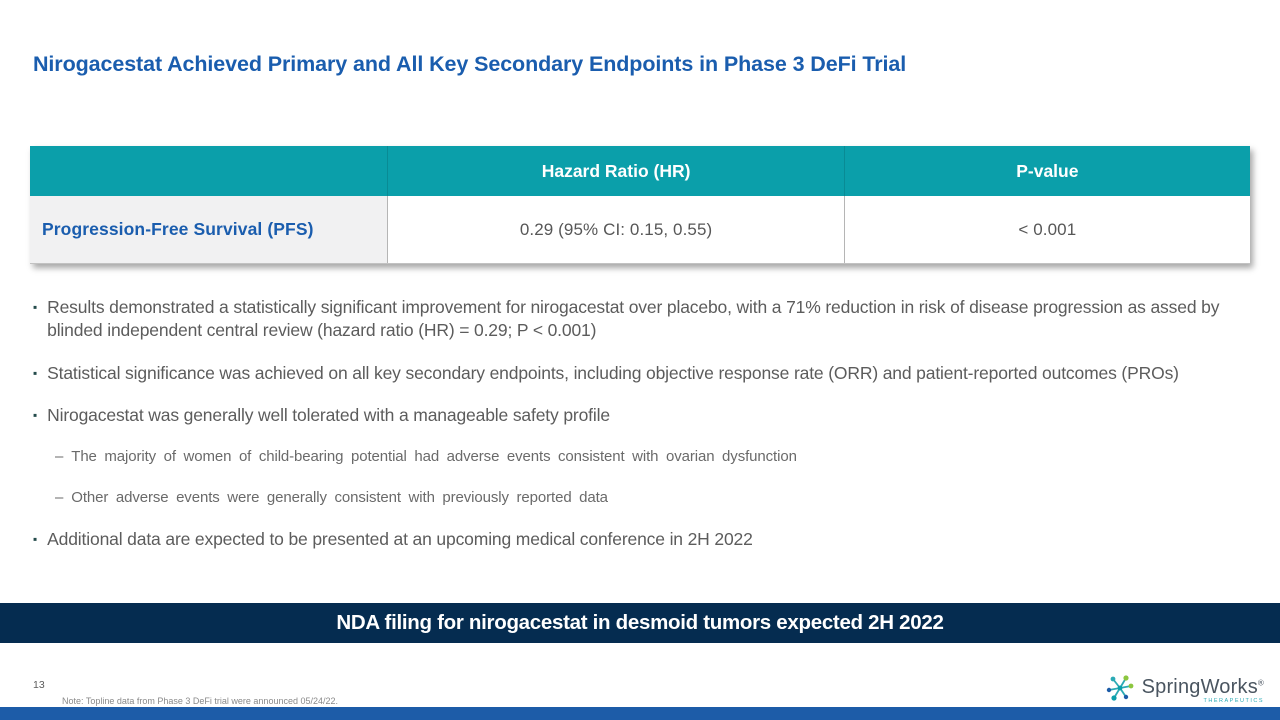 This screenshot has width=1280, height=720. I want to click on logo-wordmark: SpringWorks® THERAPEUTICS, so click(1203, 691).